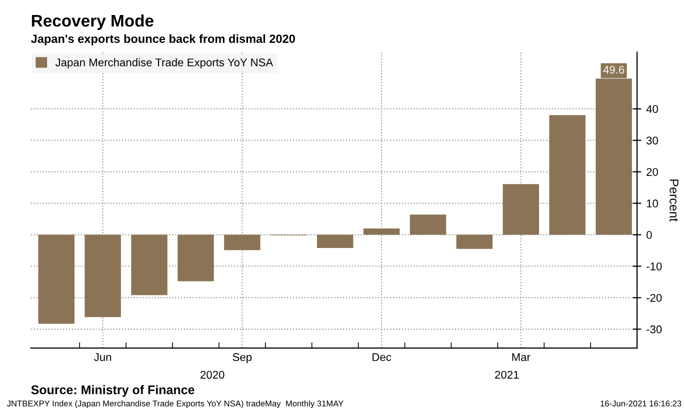 The width and height of the screenshot is (685, 408). Describe the element at coordinates (103, 357) in the screenshot. I see `x-tick-label: Jun` at that location.